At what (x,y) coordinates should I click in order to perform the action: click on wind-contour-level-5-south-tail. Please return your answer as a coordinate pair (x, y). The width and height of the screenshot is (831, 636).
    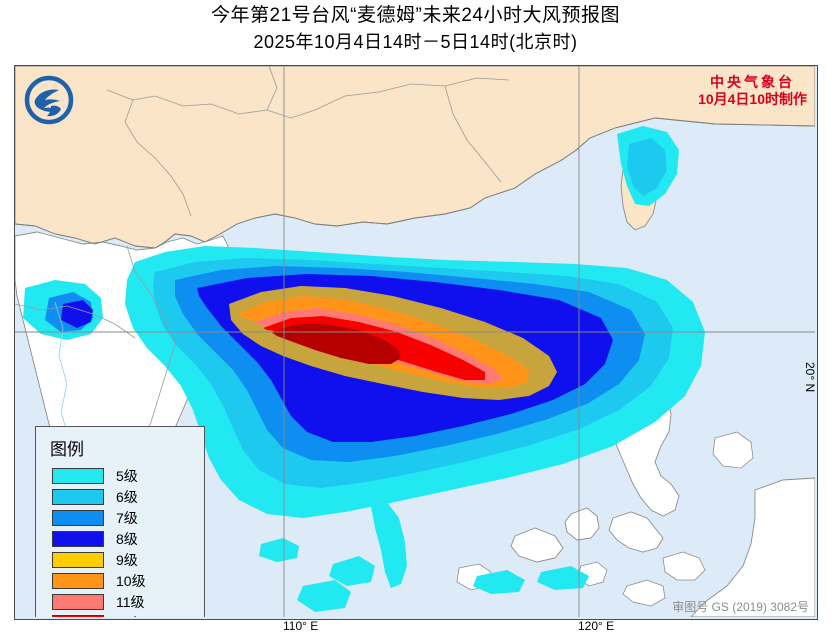
    Looking at the image, I should click on (389, 545).